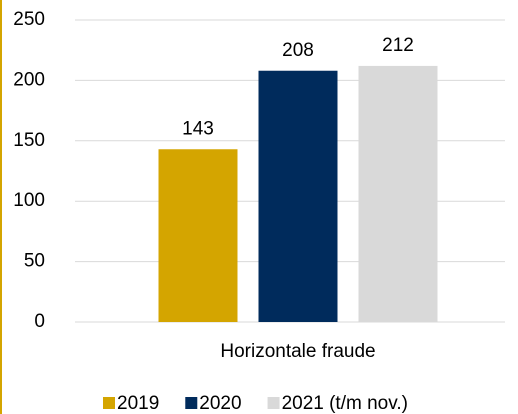 Image resolution: width=518 pixels, height=414 pixels. What do you see at coordinates (29, 79) in the screenshot?
I see `y-tick-label: 200` at bounding box center [29, 79].